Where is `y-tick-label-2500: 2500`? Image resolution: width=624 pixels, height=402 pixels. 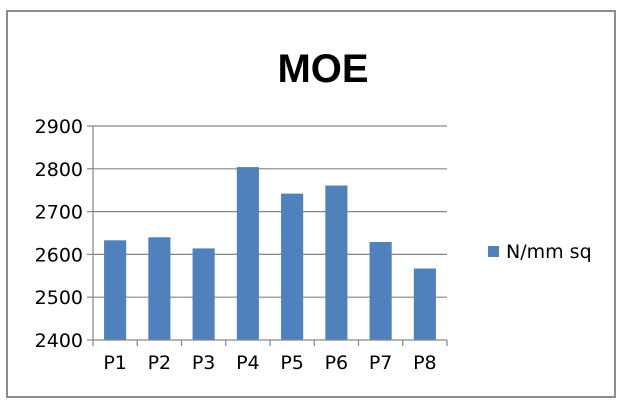 y-tick-label-2500: 2500 is located at coordinates (59, 298).